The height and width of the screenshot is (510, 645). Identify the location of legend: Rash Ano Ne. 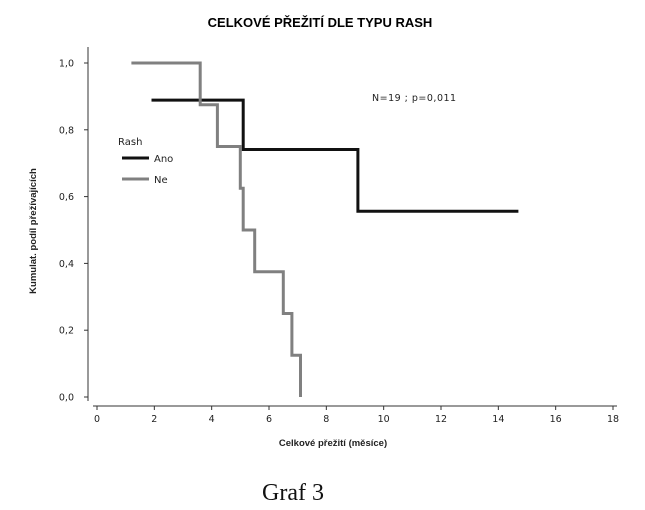
(145, 161).